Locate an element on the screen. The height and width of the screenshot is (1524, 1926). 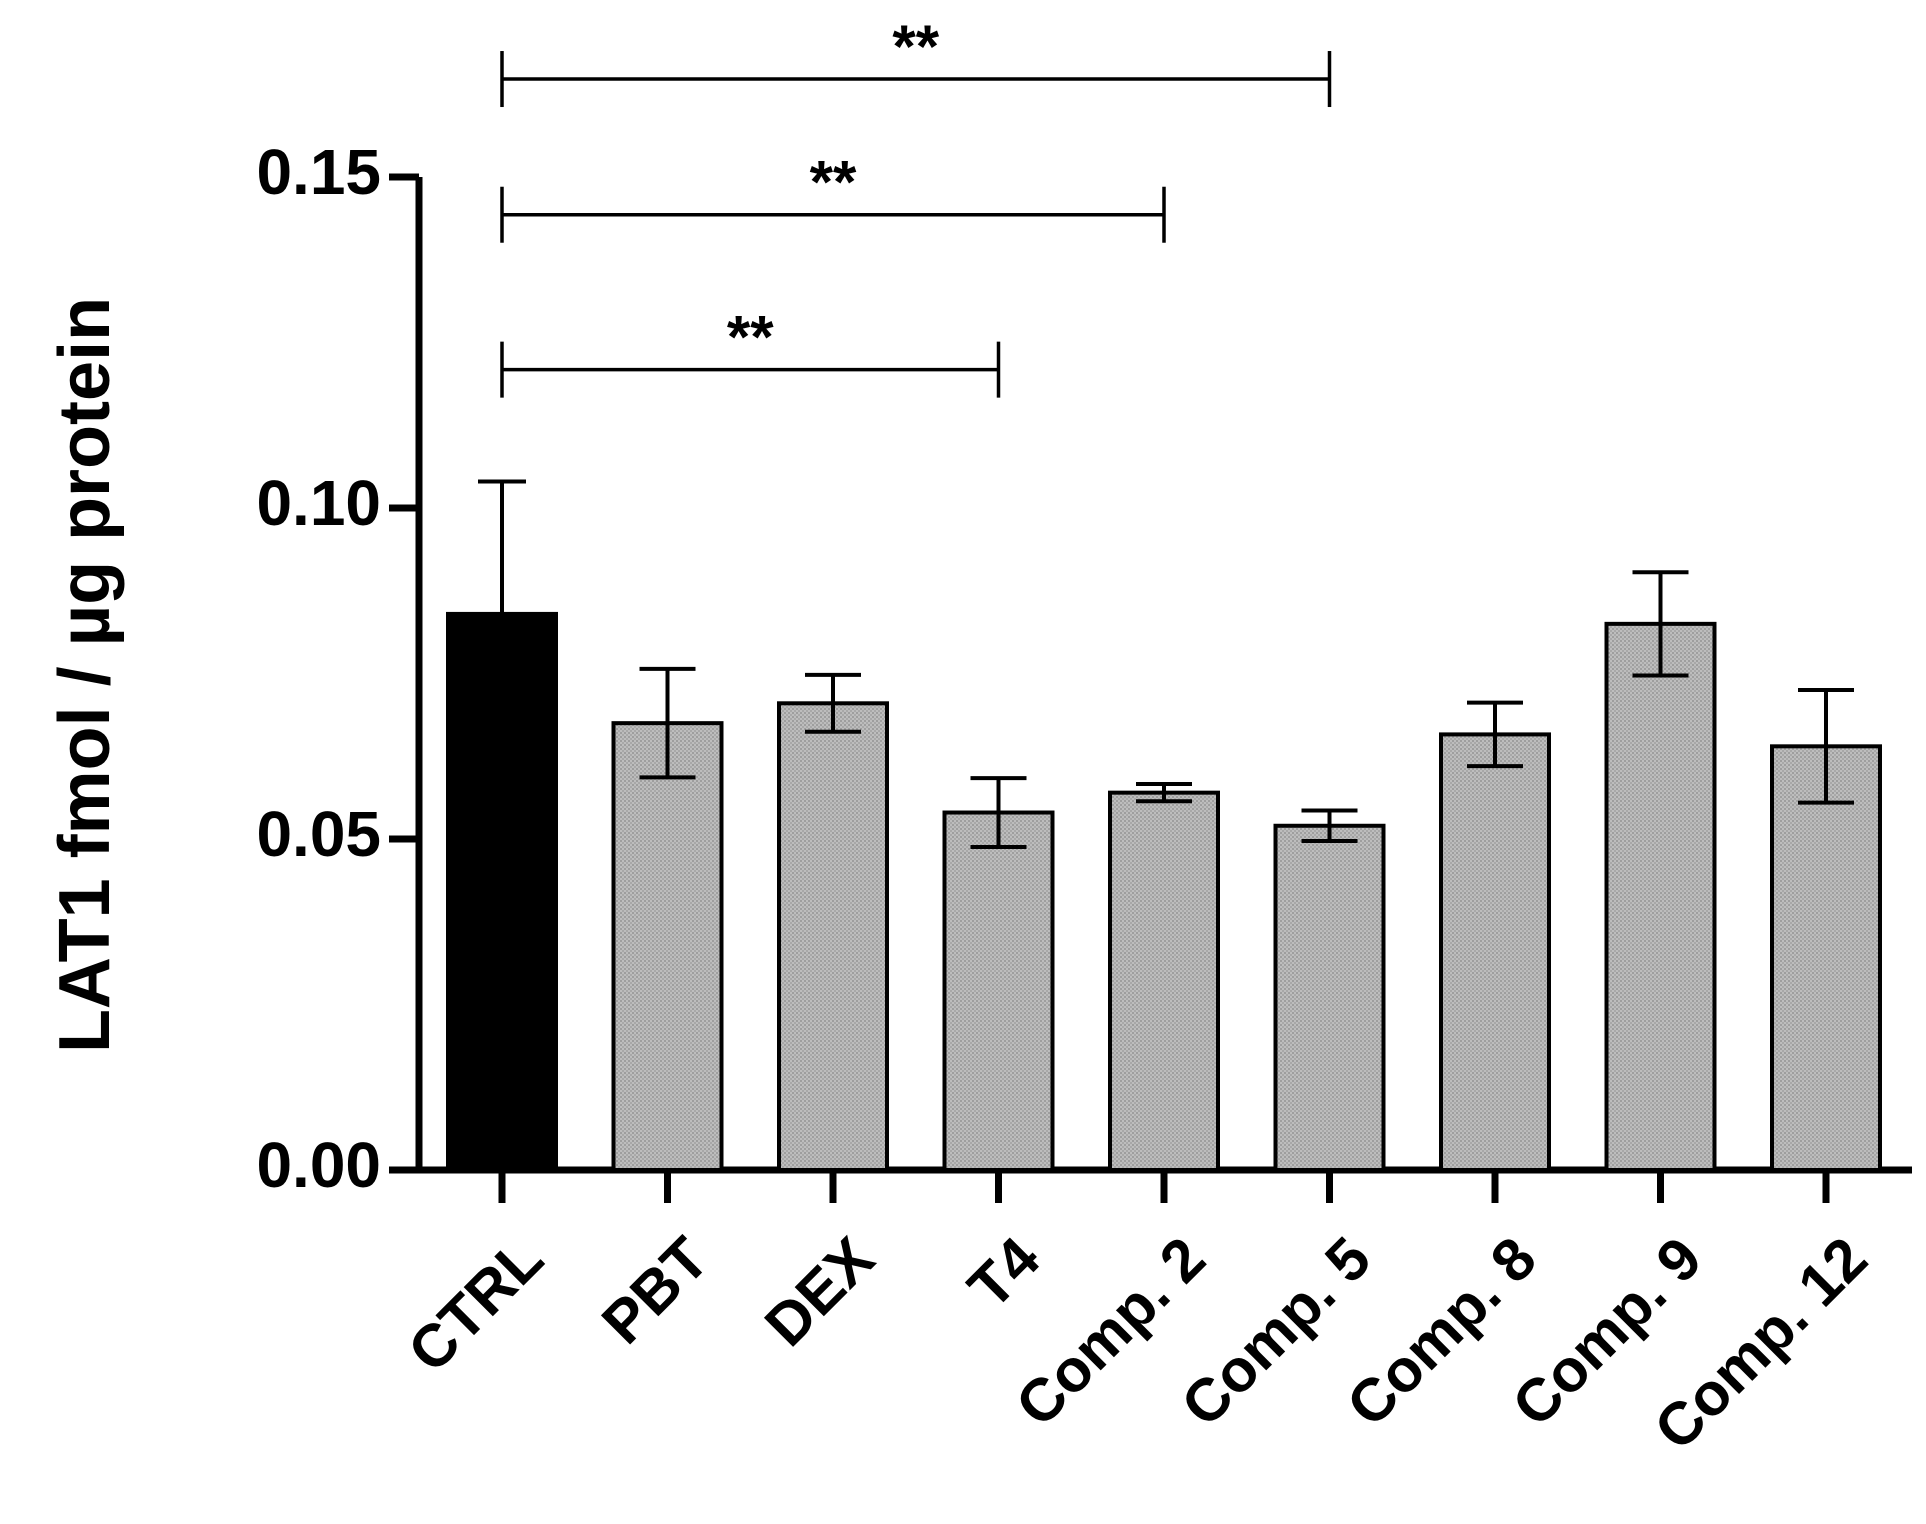
significance-brackets: ** ** ** is located at coordinates (916, 205).